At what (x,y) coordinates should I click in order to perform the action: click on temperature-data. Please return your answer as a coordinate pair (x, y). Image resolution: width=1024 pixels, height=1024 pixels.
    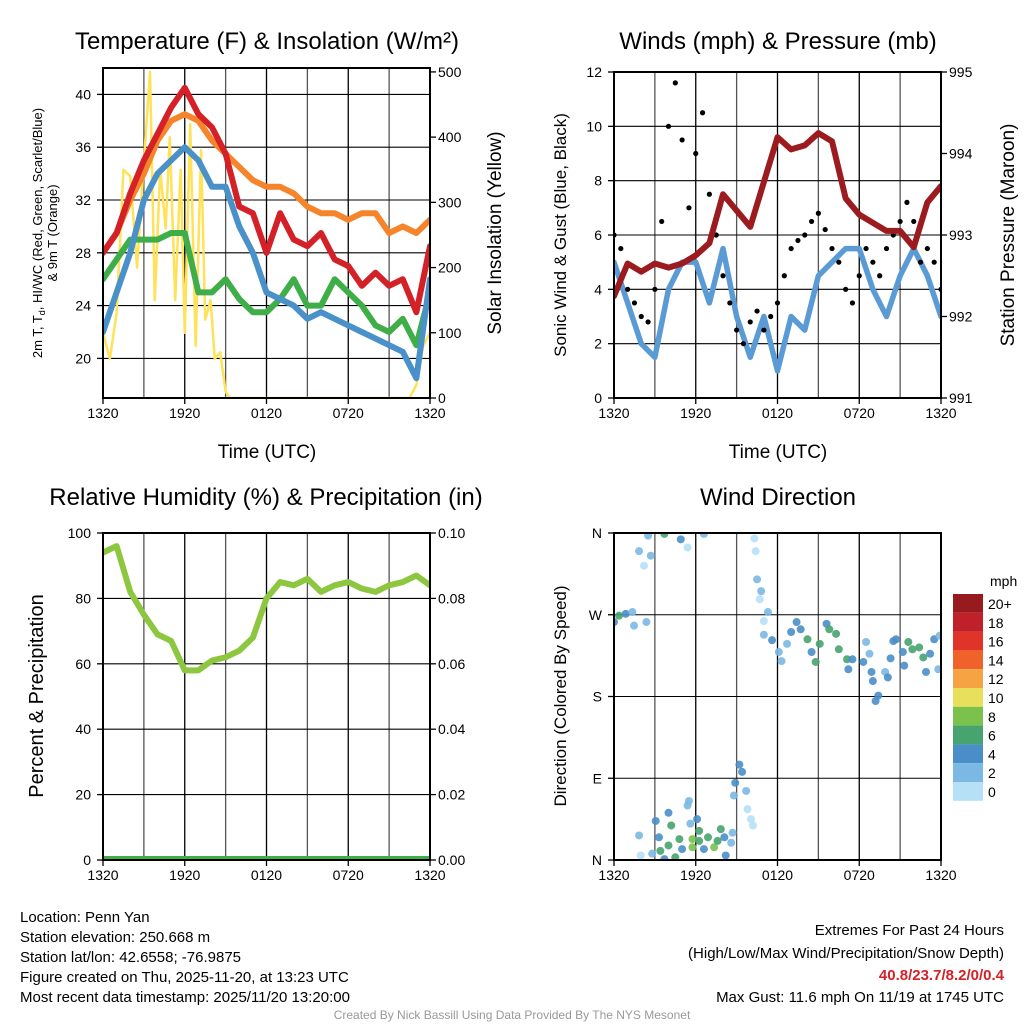
    Looking at the image, I should click on (266, 234).